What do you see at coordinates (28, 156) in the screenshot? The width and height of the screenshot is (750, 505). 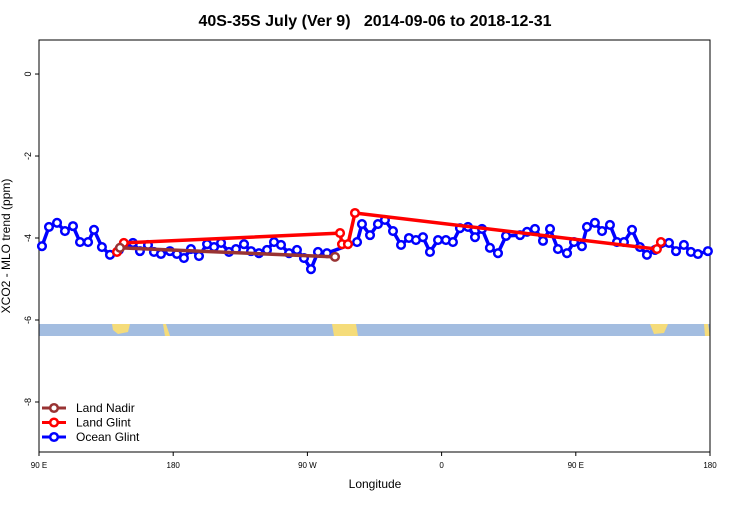 I see `y-tick-label: -2` at bounding box center [28, 156].